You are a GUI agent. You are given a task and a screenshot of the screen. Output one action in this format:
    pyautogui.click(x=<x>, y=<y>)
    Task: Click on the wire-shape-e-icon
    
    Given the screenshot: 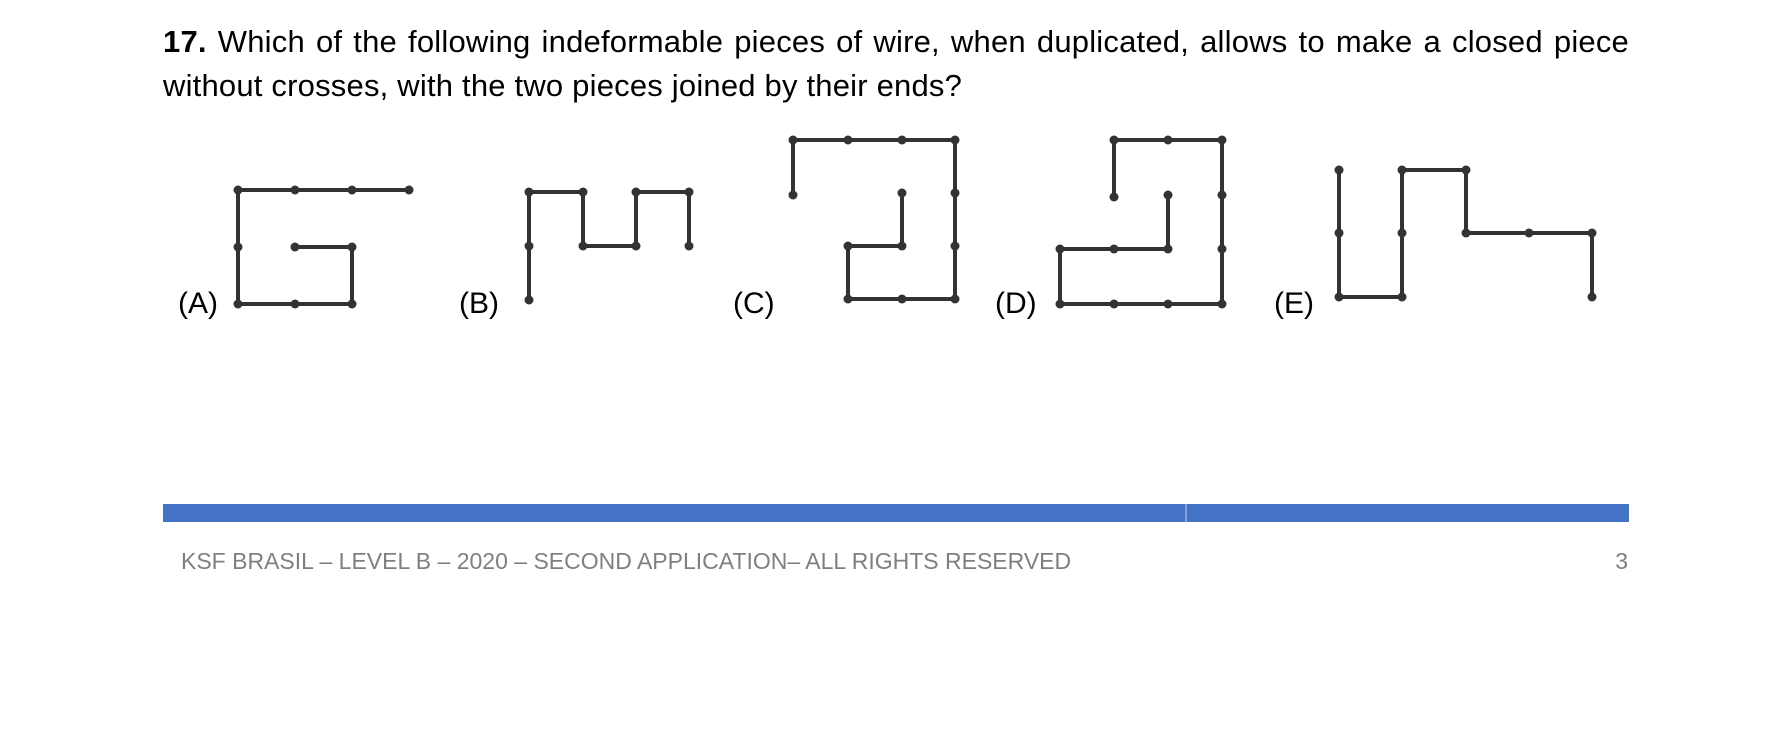 What is the action you would take?
    pyautogui.click(x=1465, y=233)
    